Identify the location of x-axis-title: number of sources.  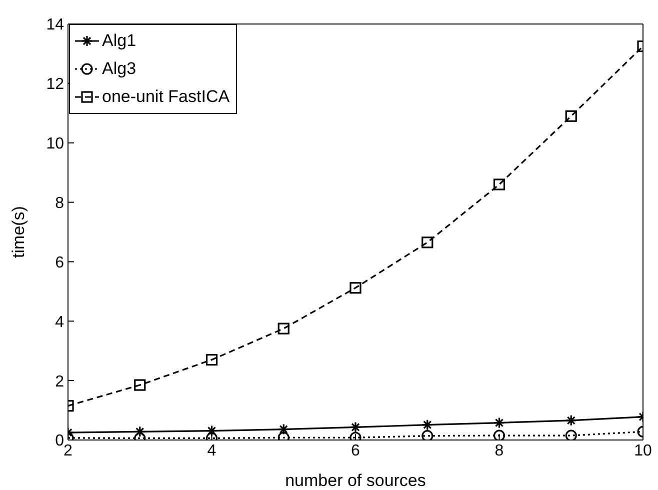
(355, 480).